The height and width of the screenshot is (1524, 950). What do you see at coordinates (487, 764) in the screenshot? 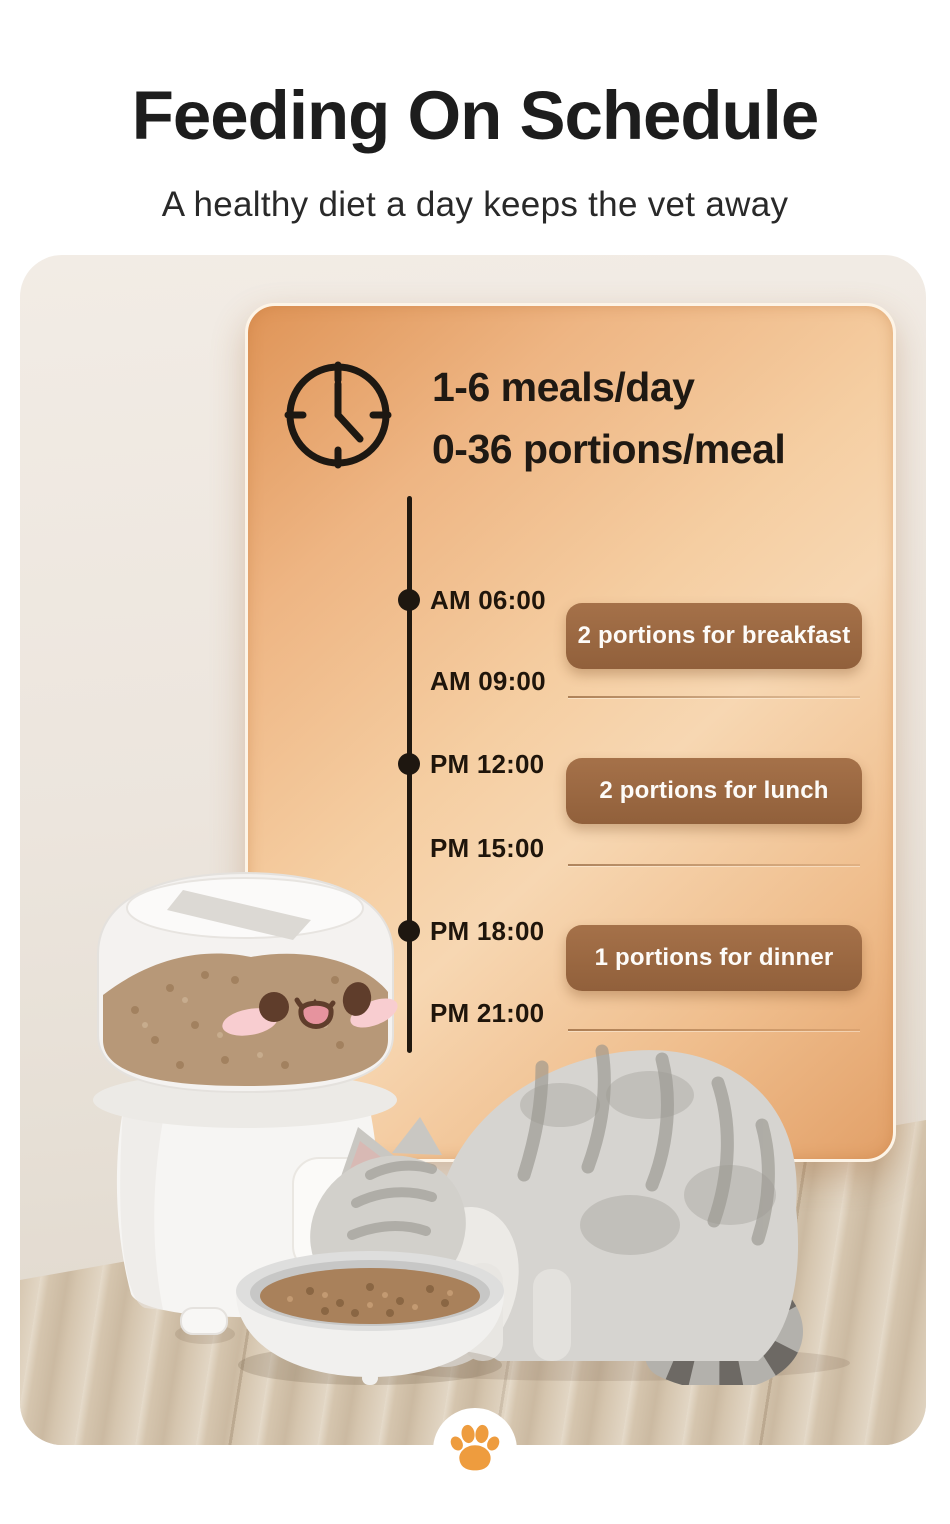
I see `timeline-time: PM 12:00` at bounding box center [487, 764].